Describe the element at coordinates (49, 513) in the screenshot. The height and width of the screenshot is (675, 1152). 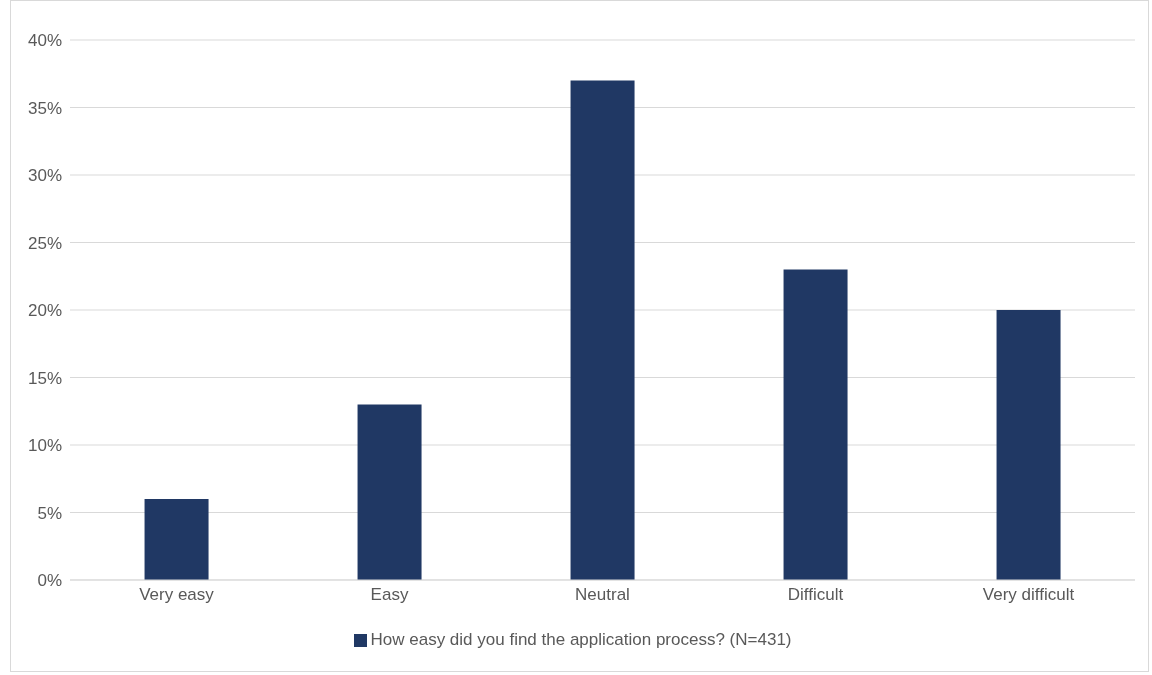
I see `y-tick-label: 5%` at that location.